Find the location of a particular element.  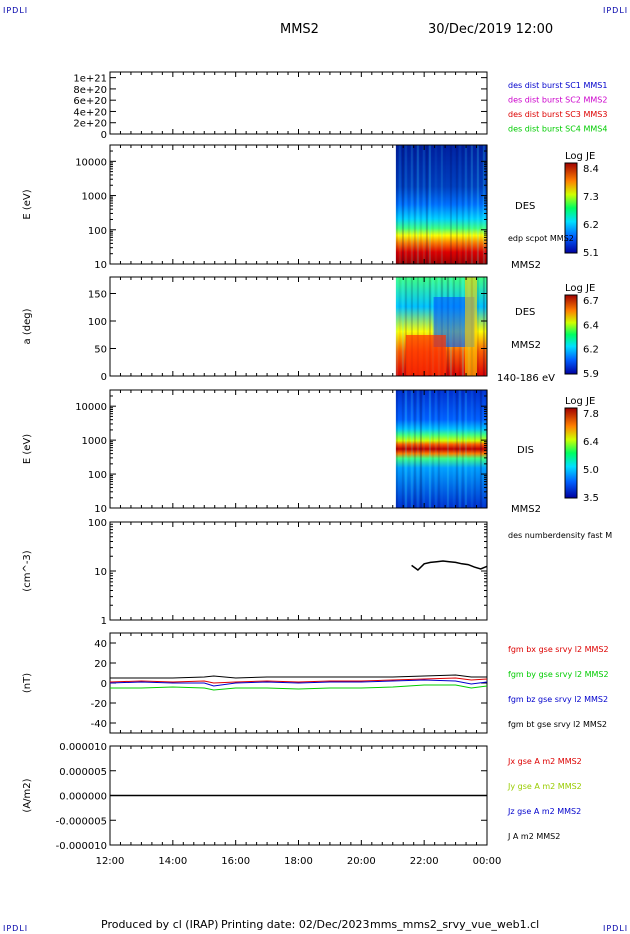

y-tick-label-0: 6e+20 is located at coordinates (90, 101).